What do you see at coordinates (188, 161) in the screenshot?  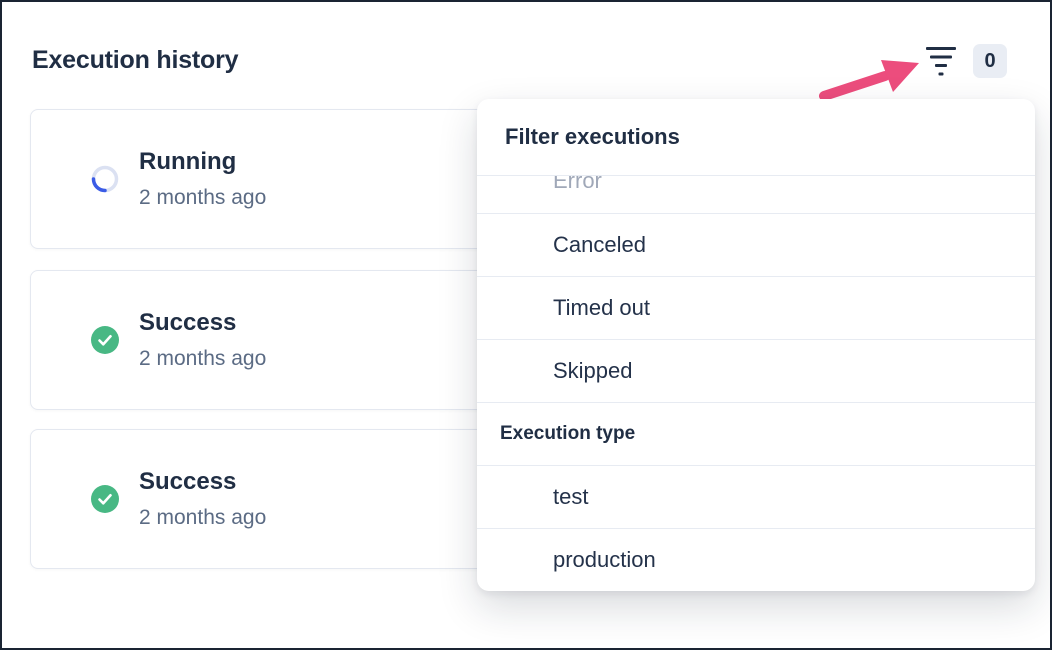 I see `execution-status: Running` at bounding box center [188, 161].